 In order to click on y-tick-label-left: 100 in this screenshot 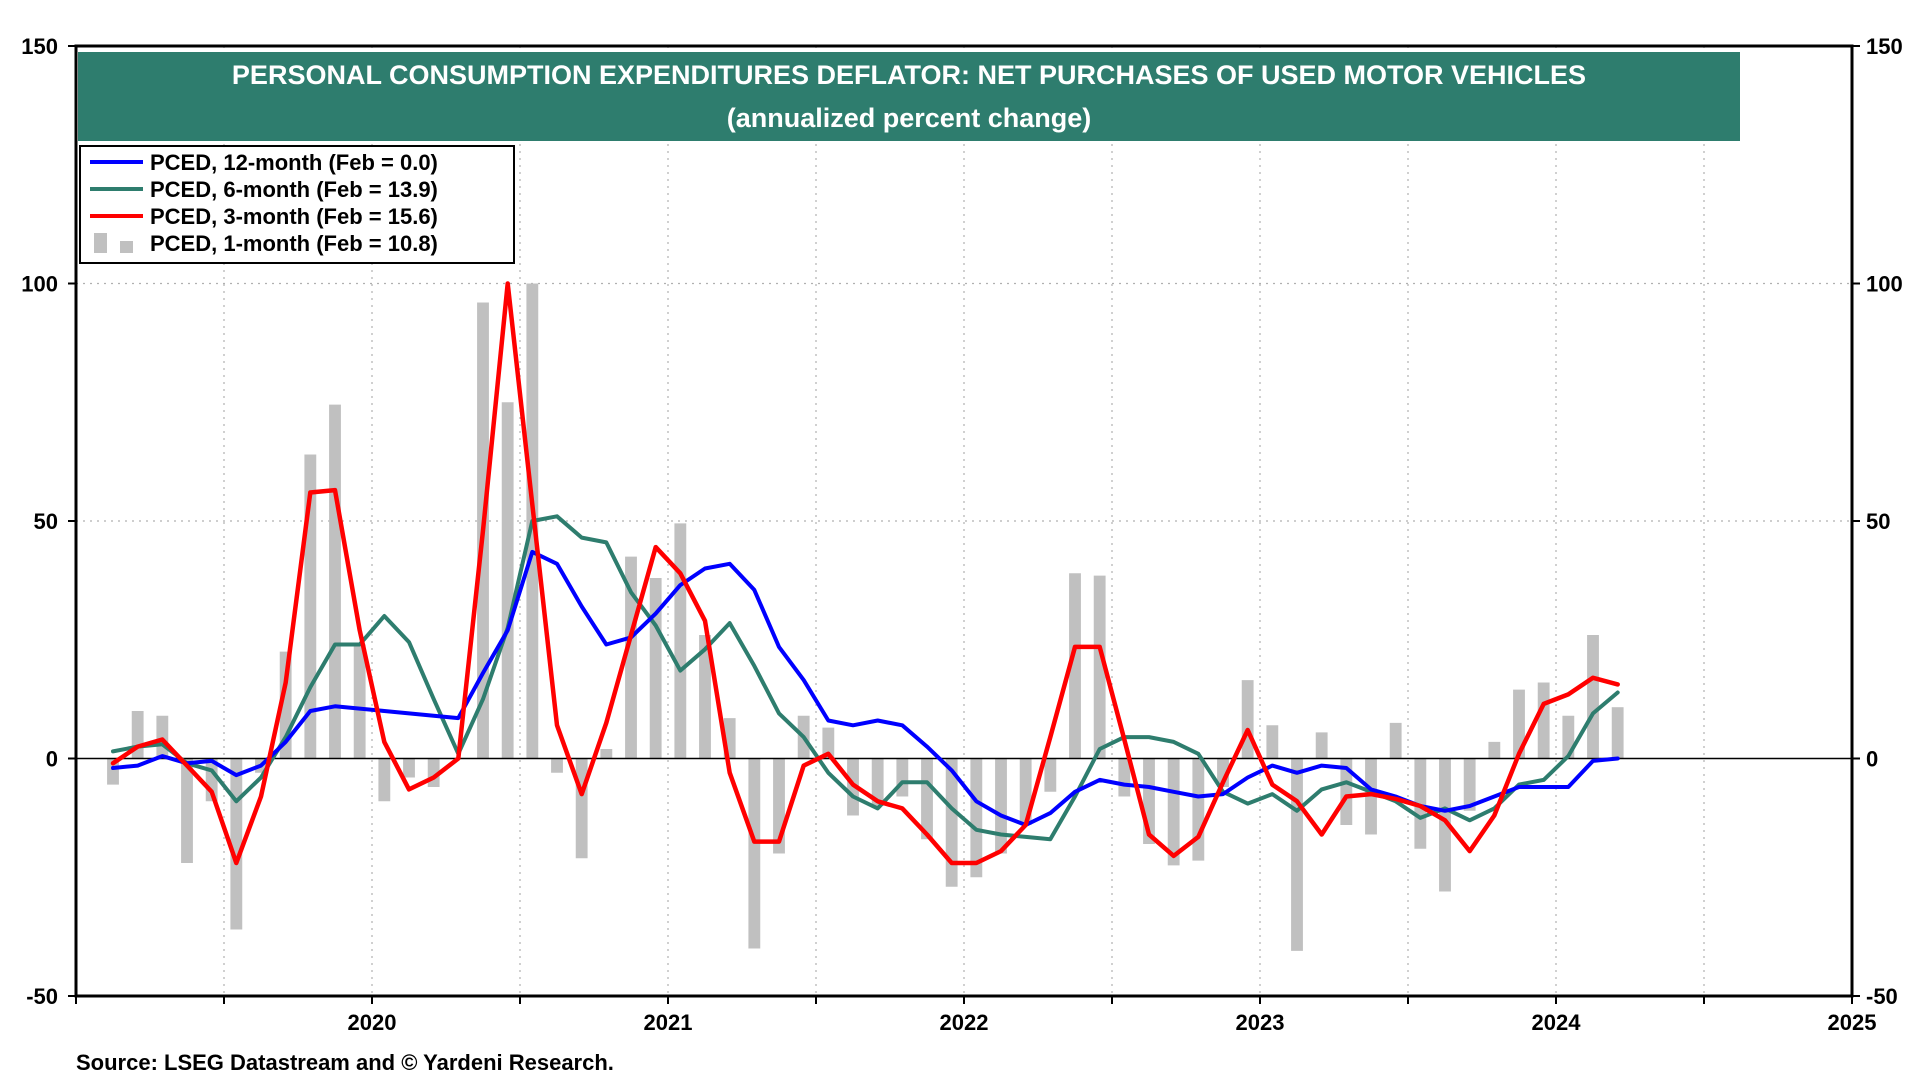, I will do `click(39, 284)`.